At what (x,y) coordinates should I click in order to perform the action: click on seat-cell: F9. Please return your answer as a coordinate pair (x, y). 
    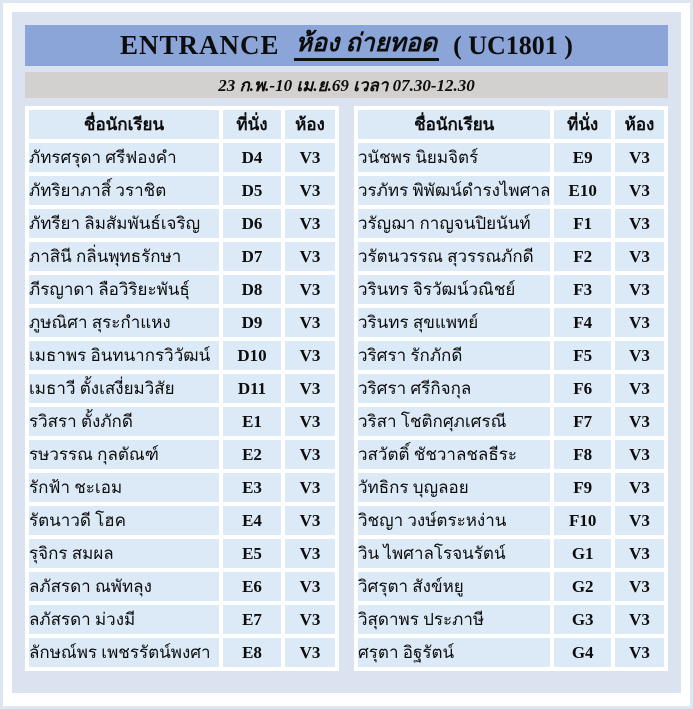
    Looking at the image, I should click on (582, 487).